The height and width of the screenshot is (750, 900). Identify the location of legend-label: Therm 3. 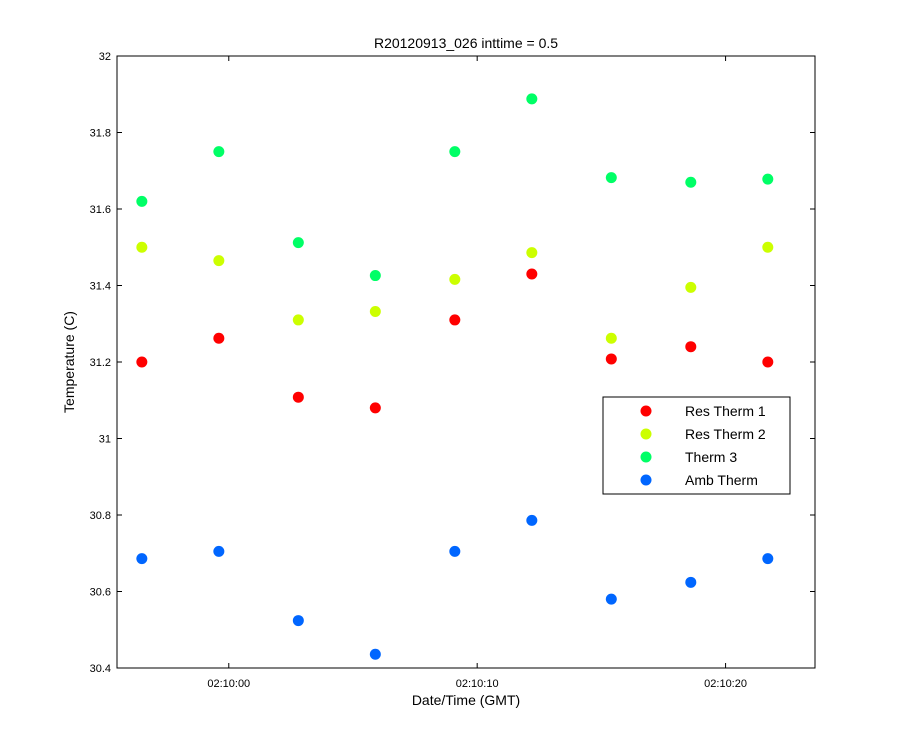
(711, 457).